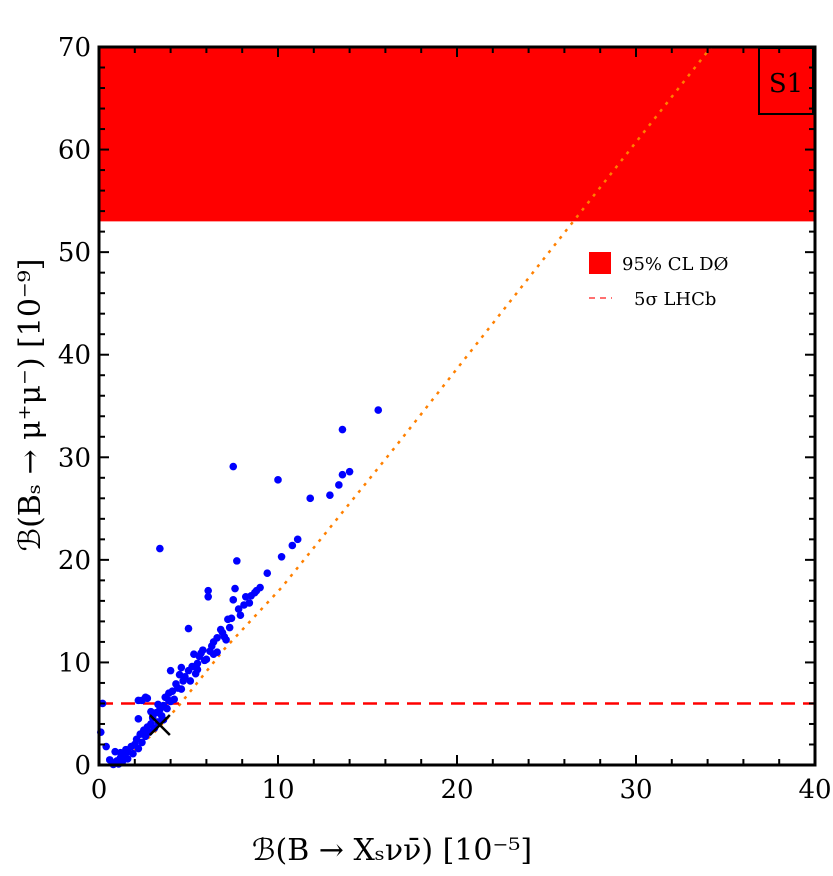 The image size is (833, 876). I want to click on y-tick-label: 60, so click(74, 151).